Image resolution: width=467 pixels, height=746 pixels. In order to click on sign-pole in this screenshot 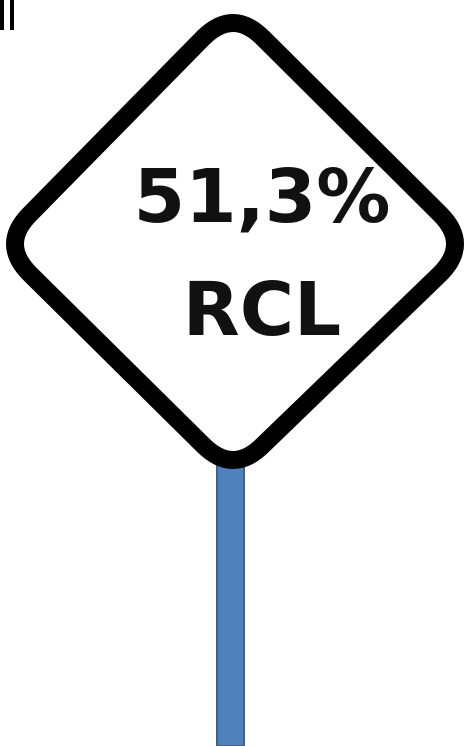, I will do `click(230, 600)`.